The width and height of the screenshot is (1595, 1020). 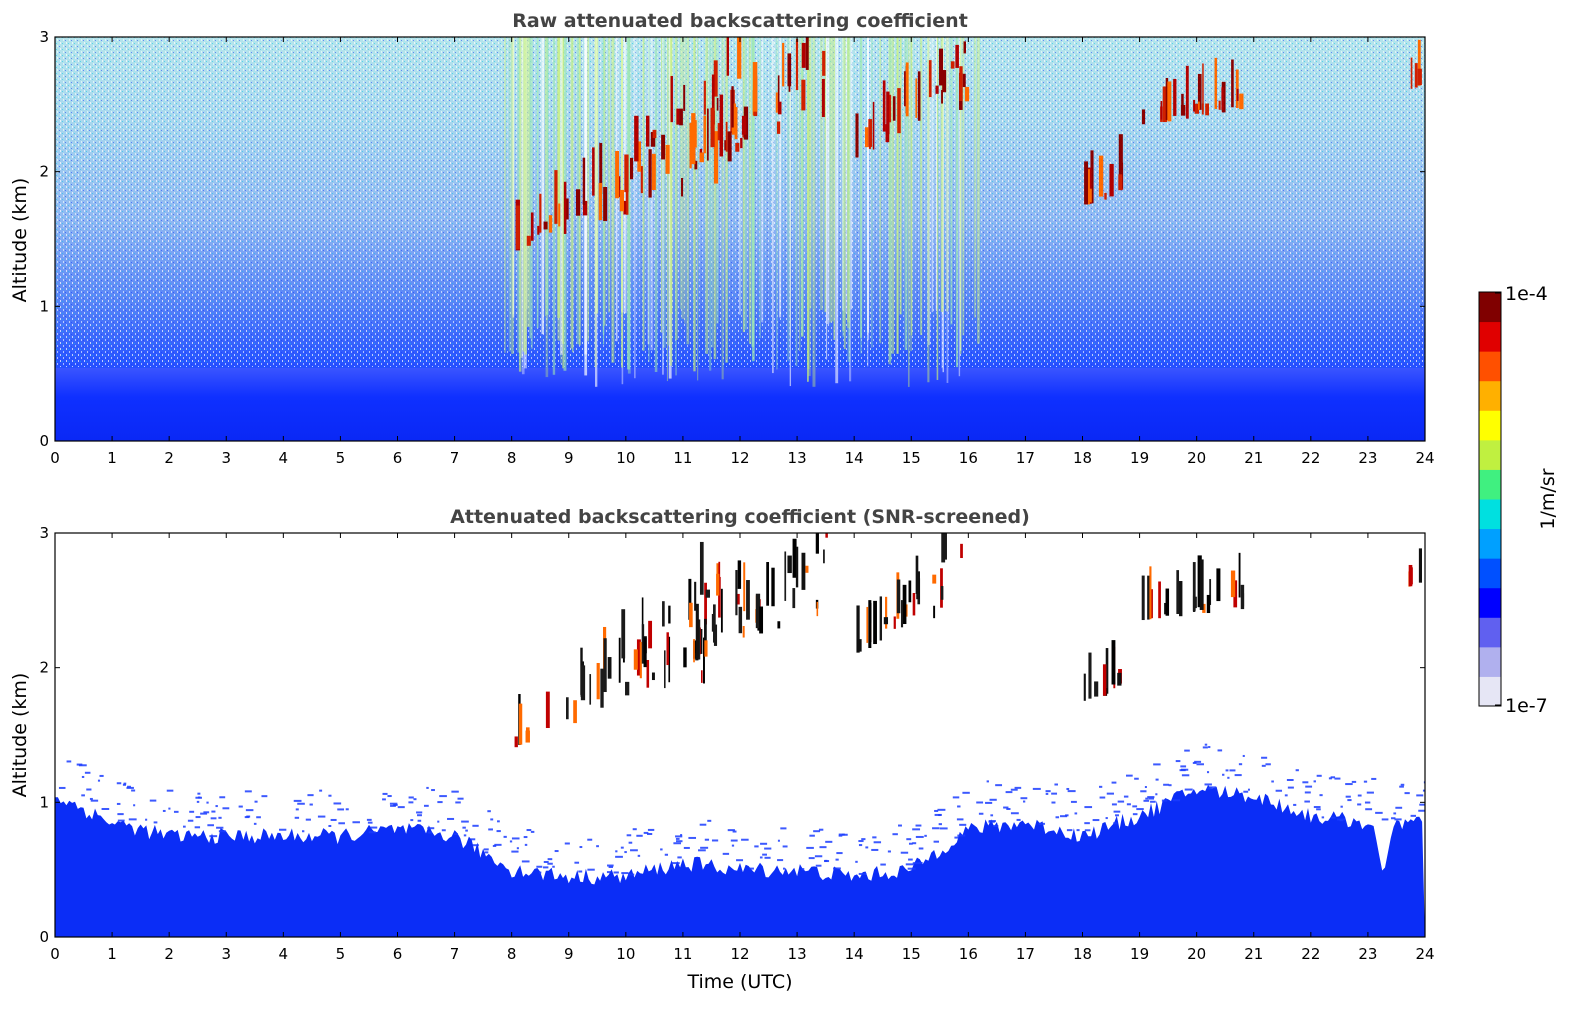 I want to click on raw-x-tick-label: 10, so click(x=625, y=458).